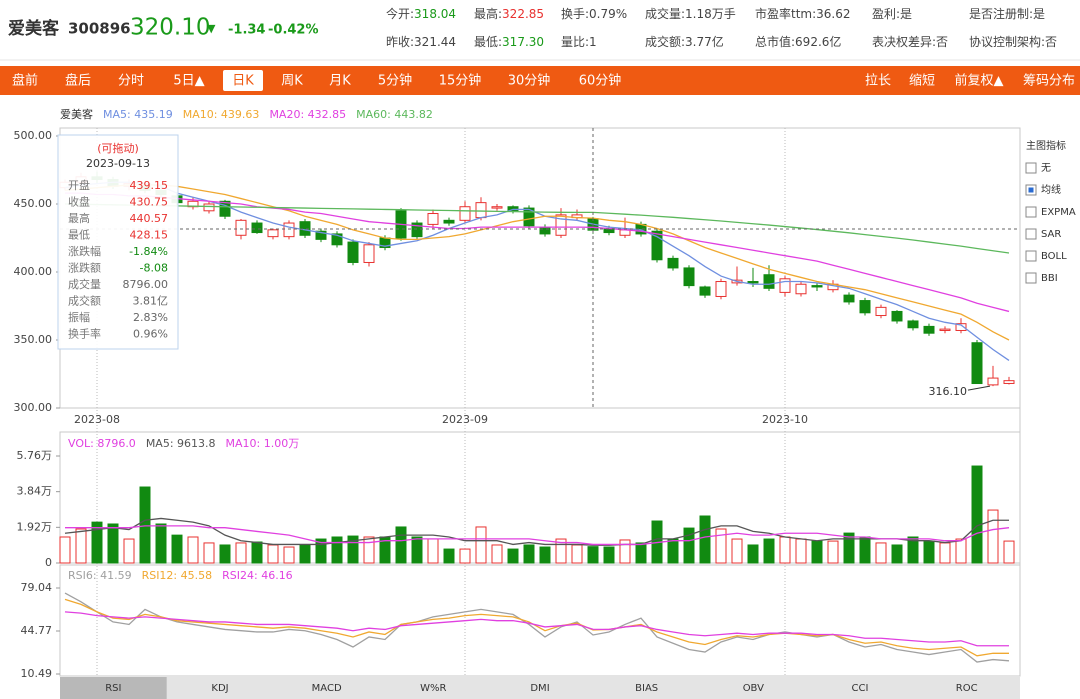 Image resolution: width=1080 pixels, height=699 pixels. I want to click on stat: 今开:318.04, so click(421, 13).